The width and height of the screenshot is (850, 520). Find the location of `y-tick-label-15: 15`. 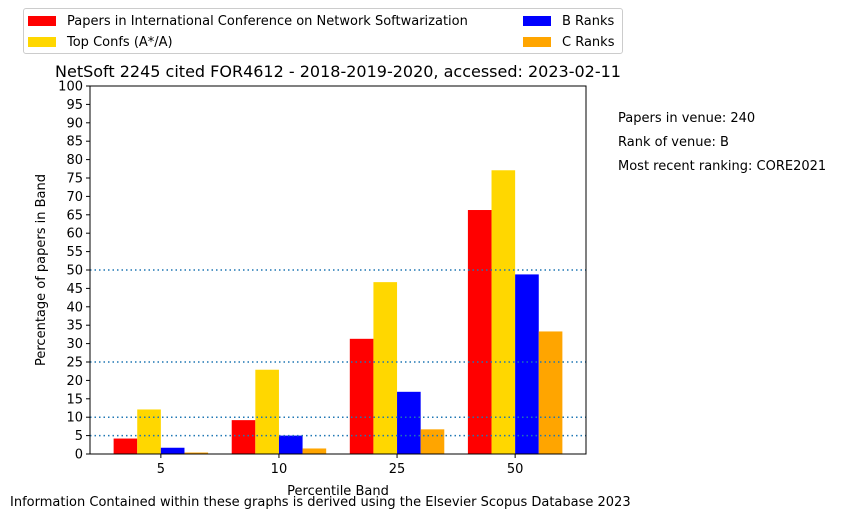

y-tick-label-15: 15 is located at coordinates (74, 399).